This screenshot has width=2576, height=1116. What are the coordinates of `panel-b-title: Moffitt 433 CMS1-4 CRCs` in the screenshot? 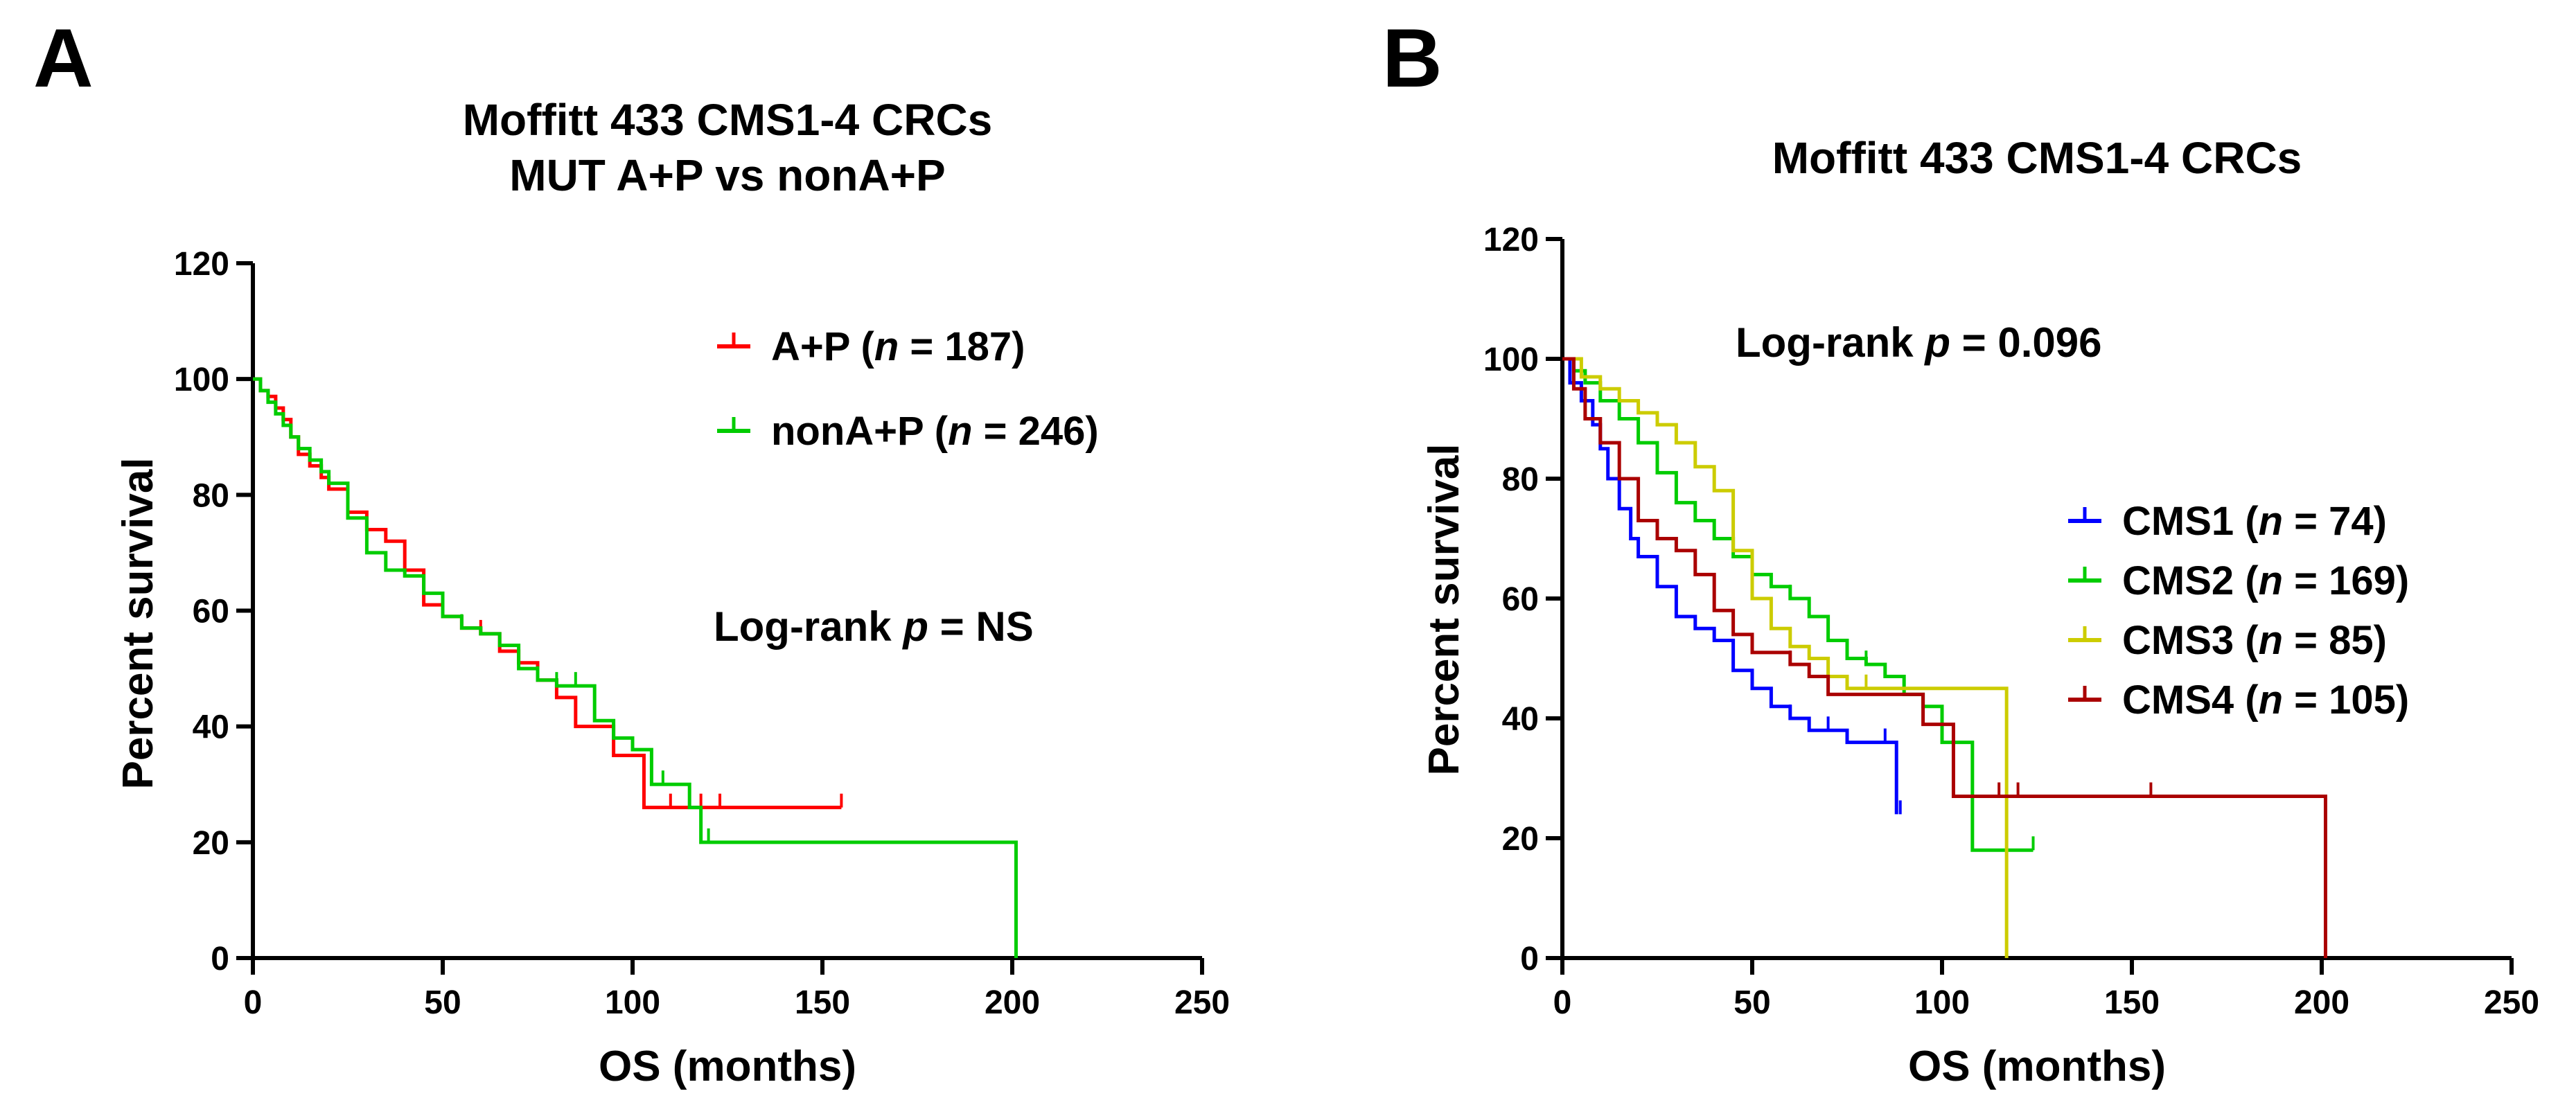 It's located at (2037, 158).